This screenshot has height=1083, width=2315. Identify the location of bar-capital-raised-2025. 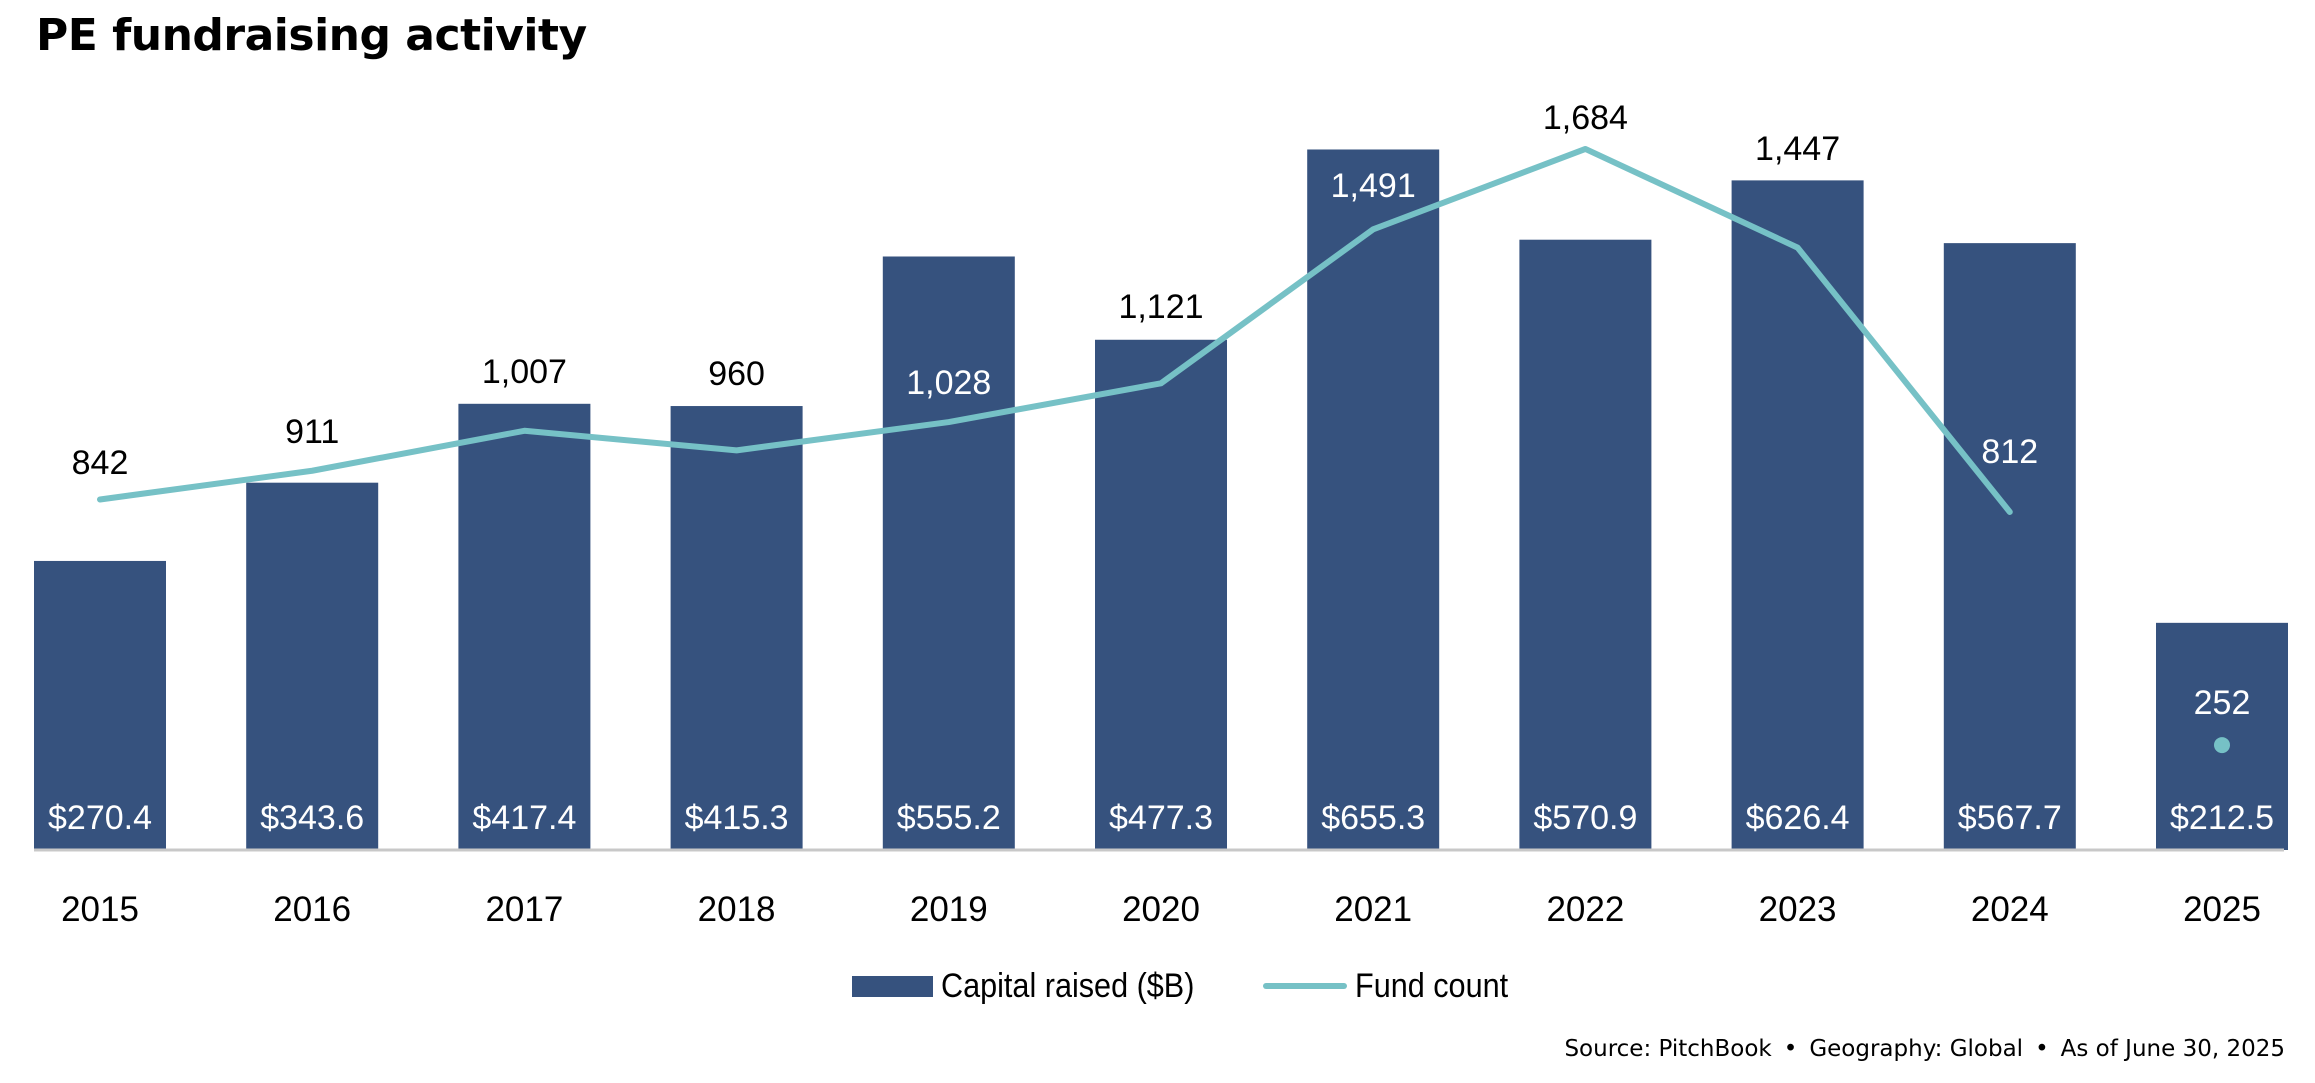
(2222, 736).